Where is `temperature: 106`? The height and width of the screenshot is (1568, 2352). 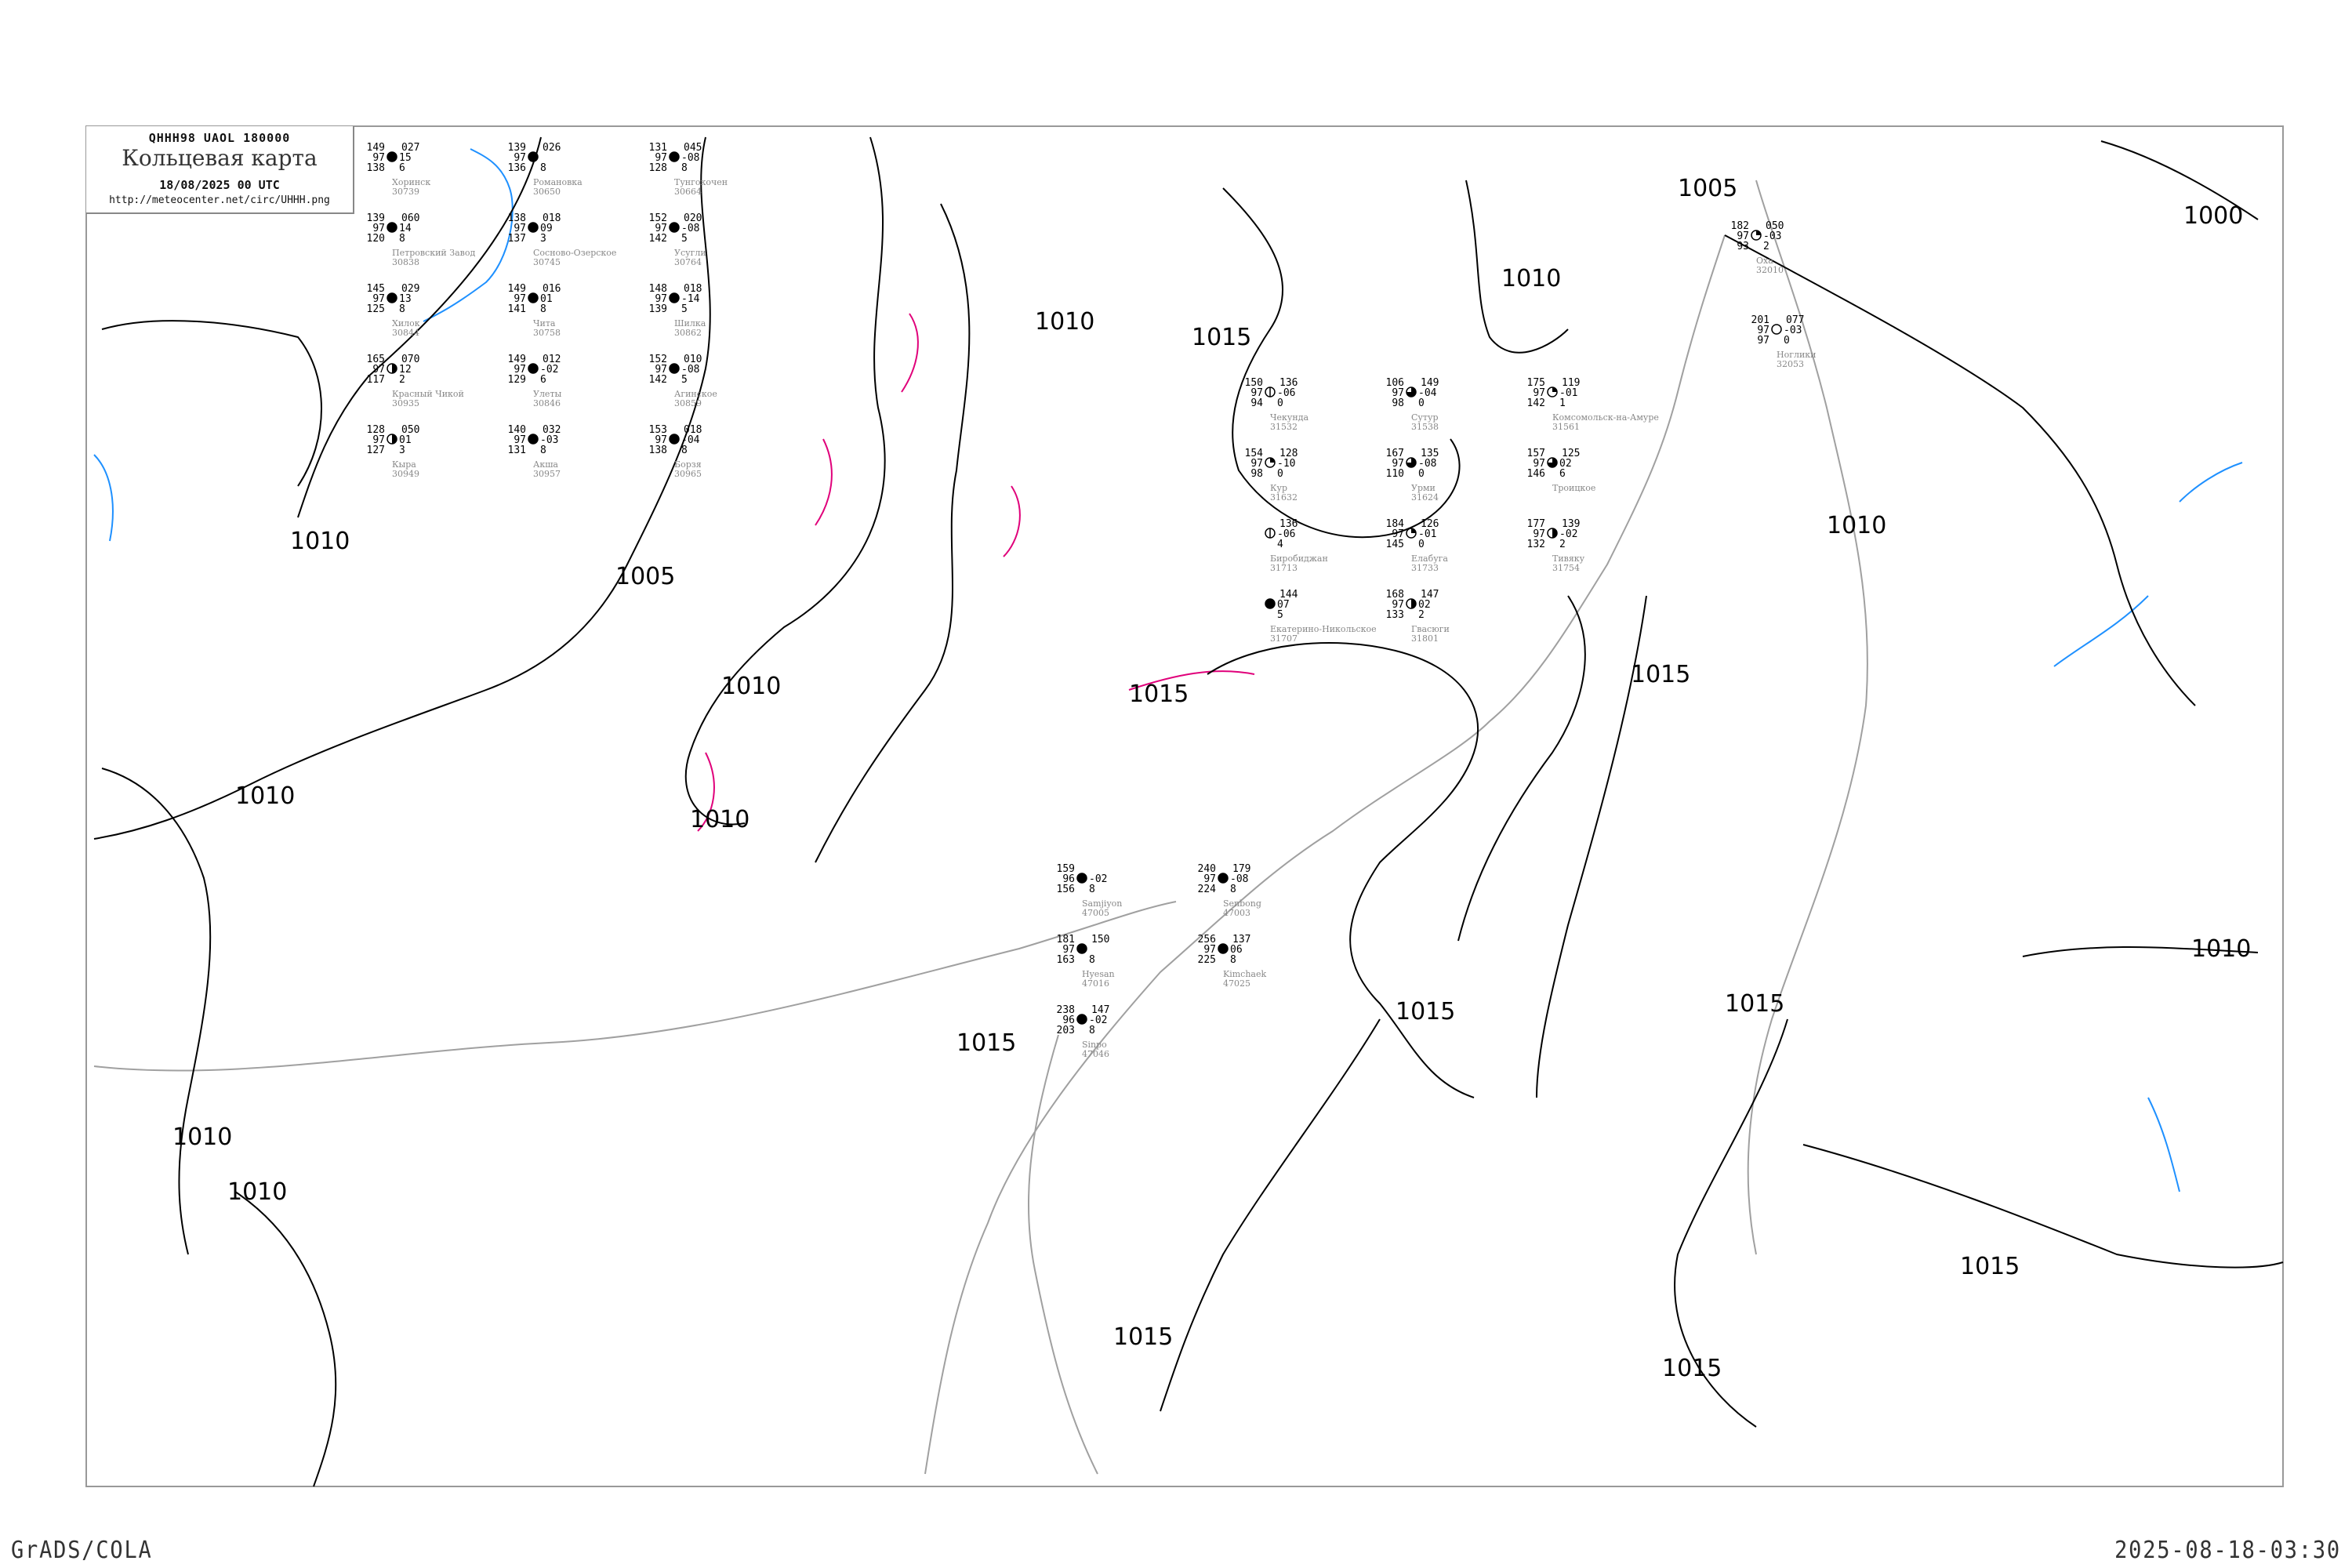 temperature: 106 is located at coordinates (1395, 383).